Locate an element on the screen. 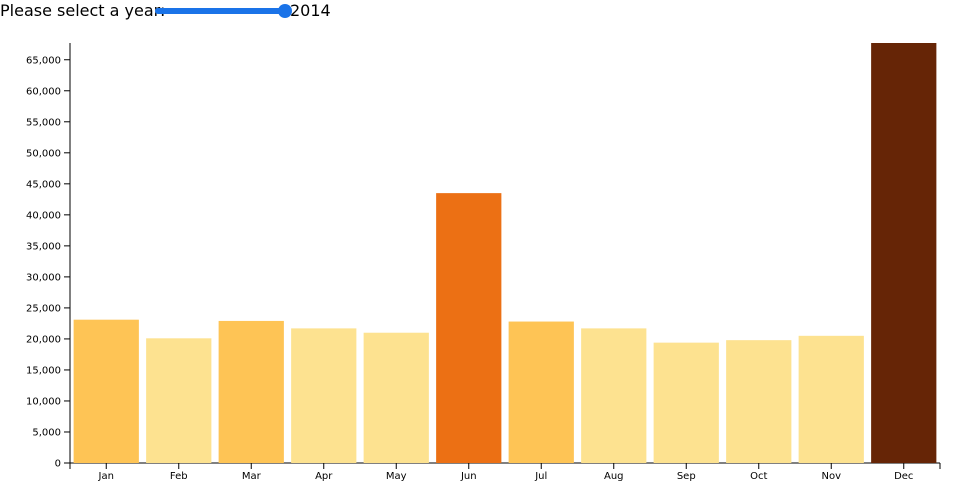  bar-oct is located at coordinates (759, 401).